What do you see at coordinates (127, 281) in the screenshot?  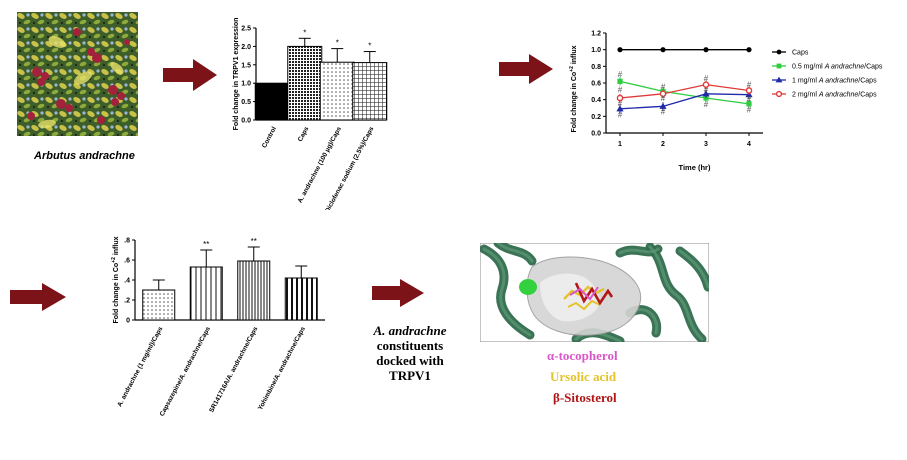 I see `y-tick-label: .4` at bounding box center [127, 281].